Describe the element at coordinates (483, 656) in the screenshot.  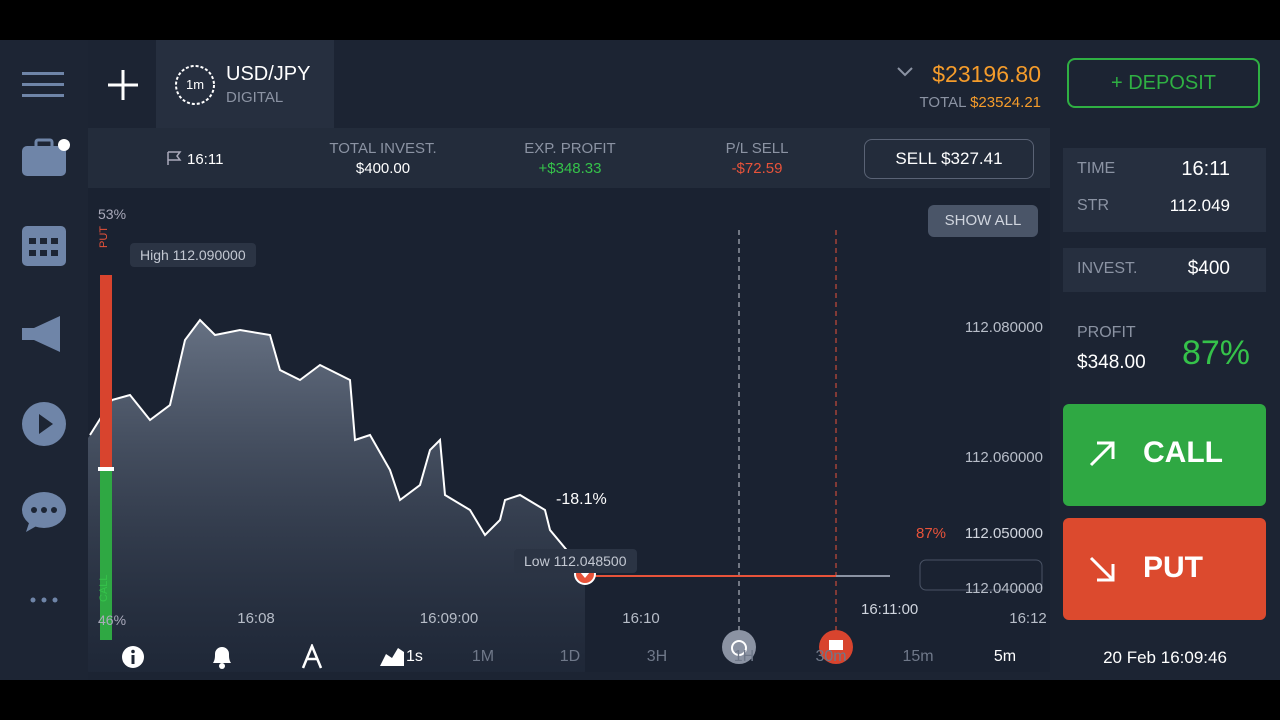
I see `period: 1M` at that location.